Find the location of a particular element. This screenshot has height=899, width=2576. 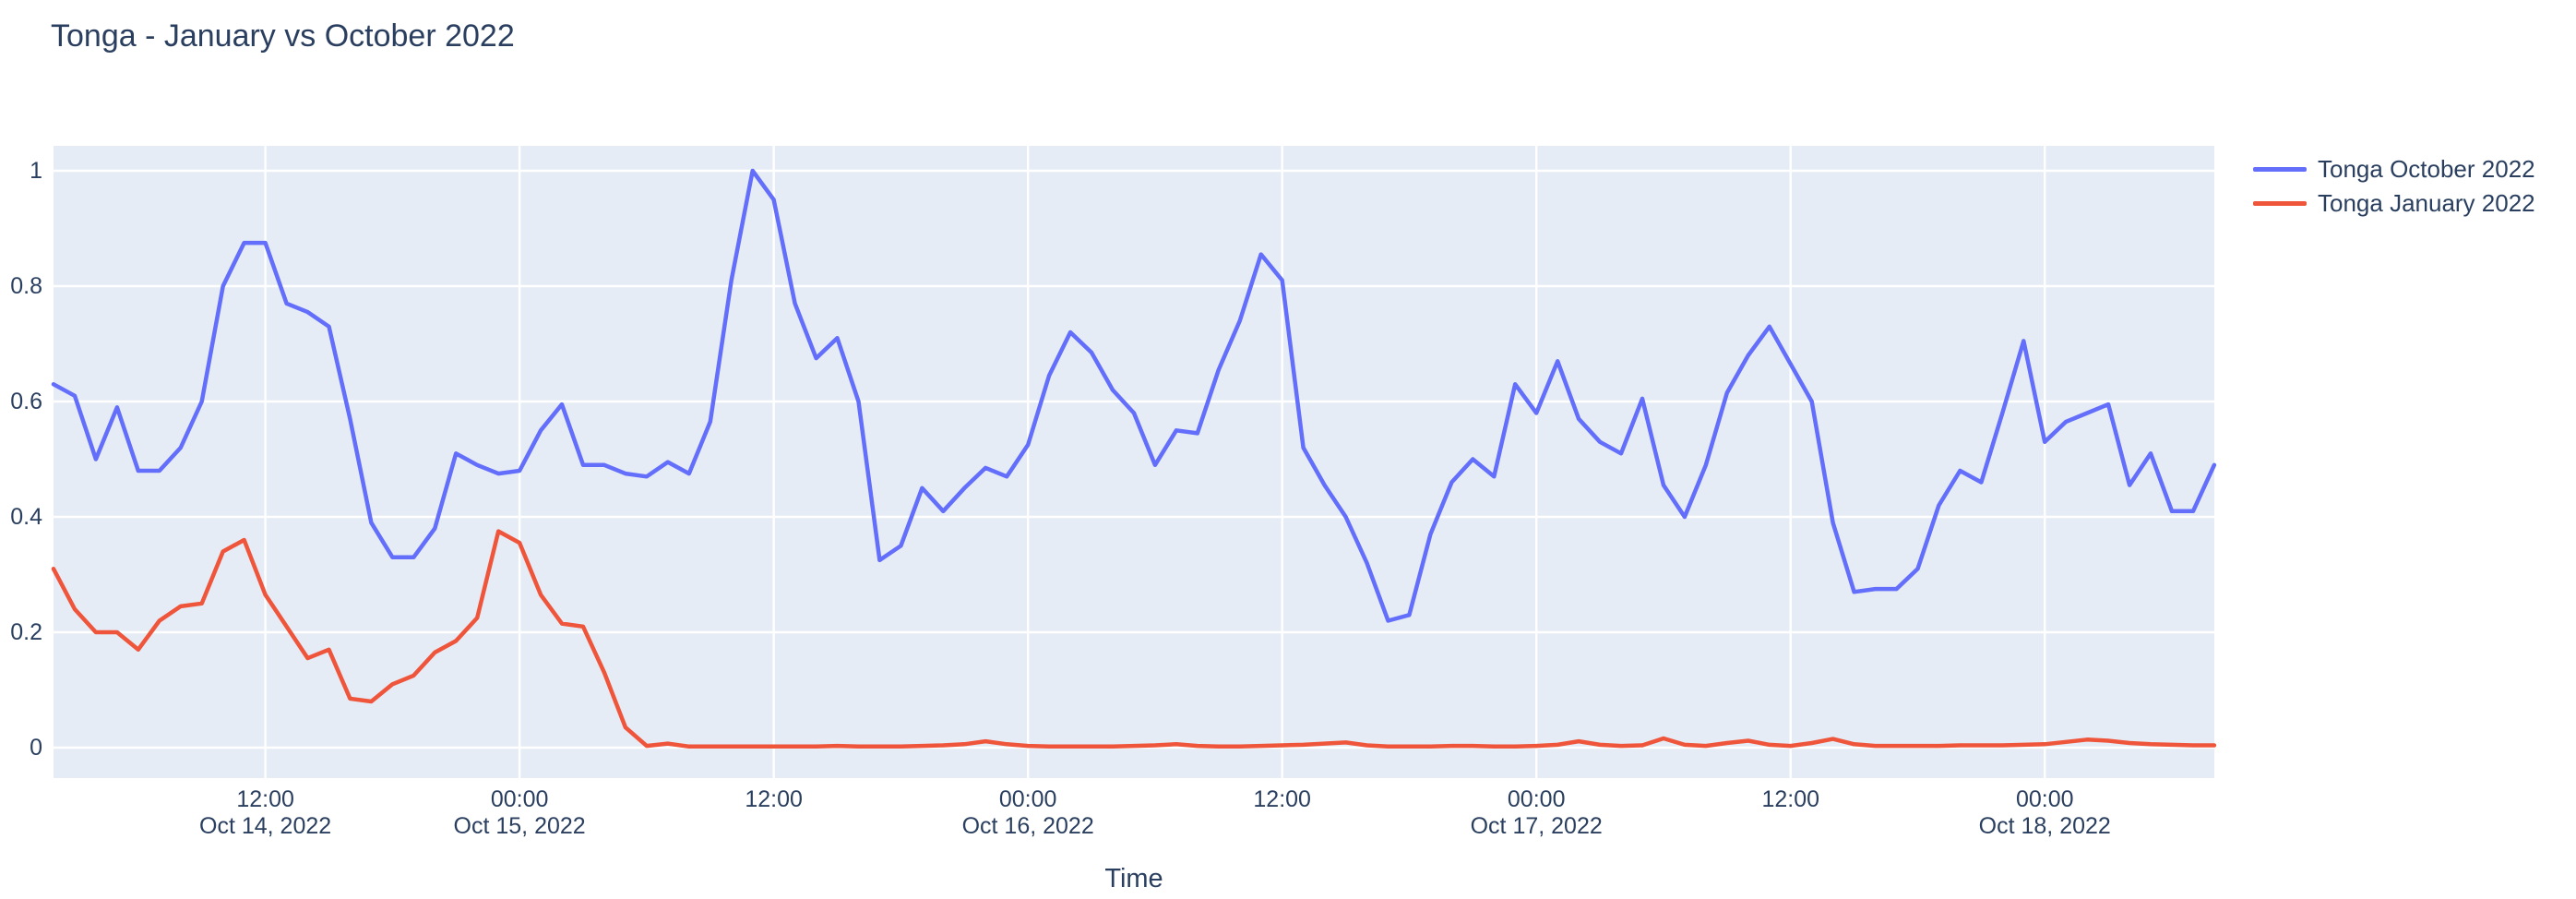

legend-label: Tonga October 2022 is located at coordinates (2426, 168).